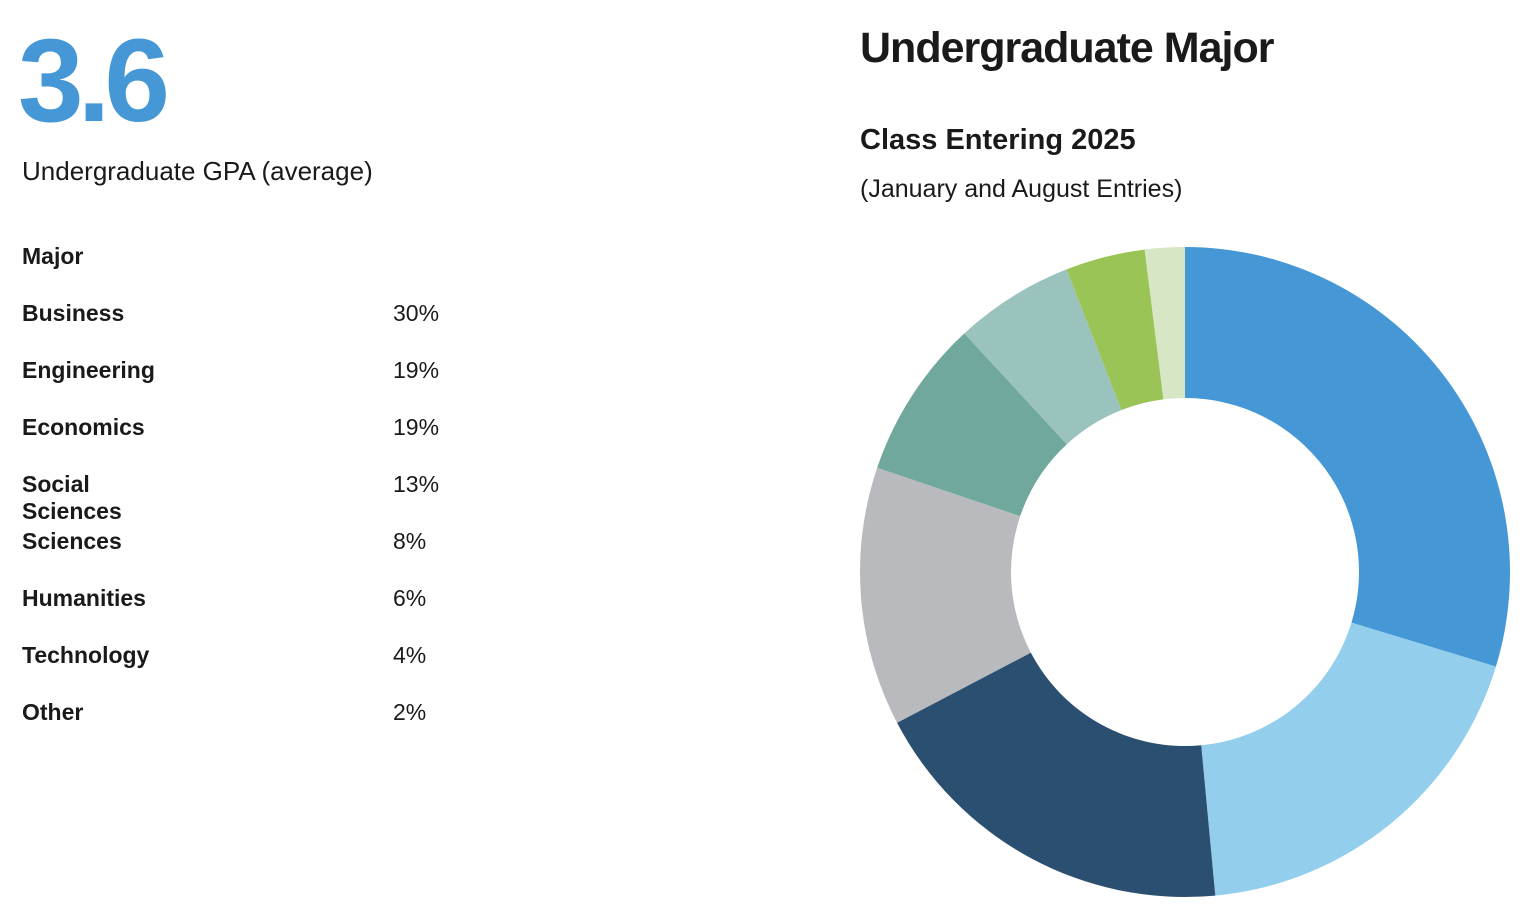 The height and width of the screenshot is (923, 1536). What do you see at coordinates (410, 712) in the screenshot?
I see `major-percent: 2%` at bounding box center [410, 712].